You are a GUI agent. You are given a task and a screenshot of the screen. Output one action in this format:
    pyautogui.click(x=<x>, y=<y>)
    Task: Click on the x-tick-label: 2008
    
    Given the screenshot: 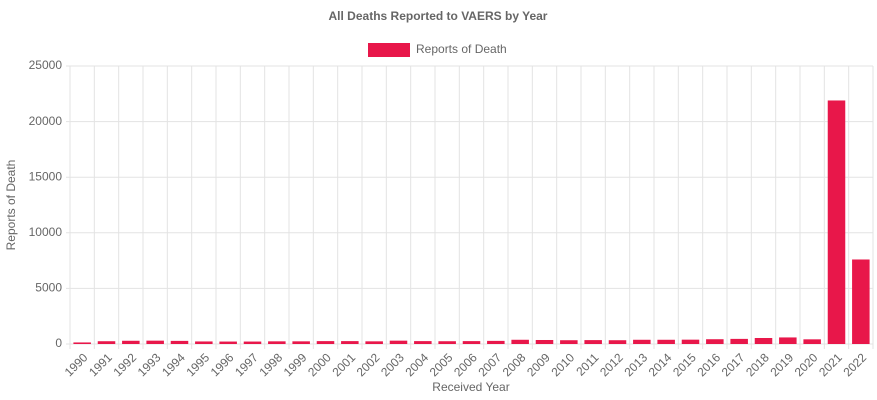 What is the action you would take?
    pyautogui.click(x=514, y=364)
    